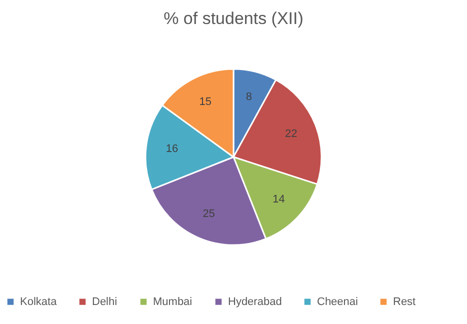  Describe the element at coordinates (172, 302) in the screenshot. I see `legend-label: Mumbai` at that location.